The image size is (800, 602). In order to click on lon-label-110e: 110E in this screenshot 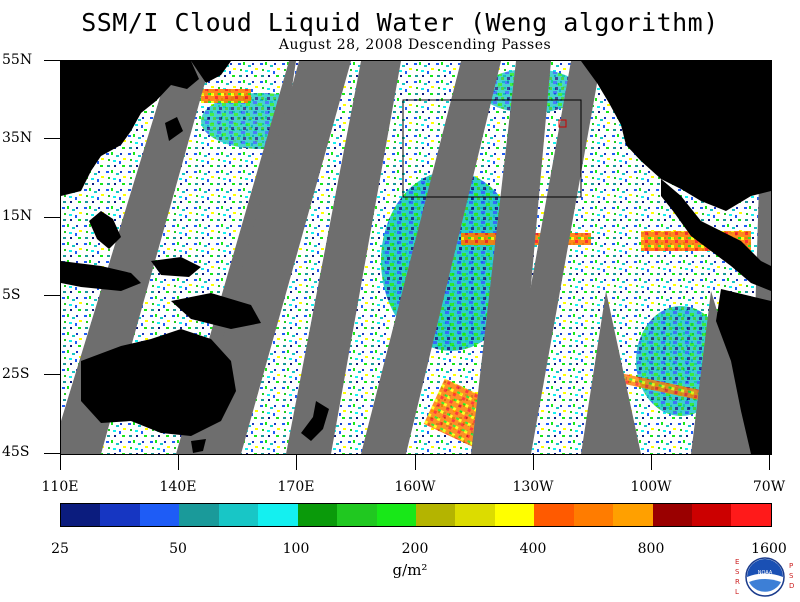, I will do `click(60, 487)`.